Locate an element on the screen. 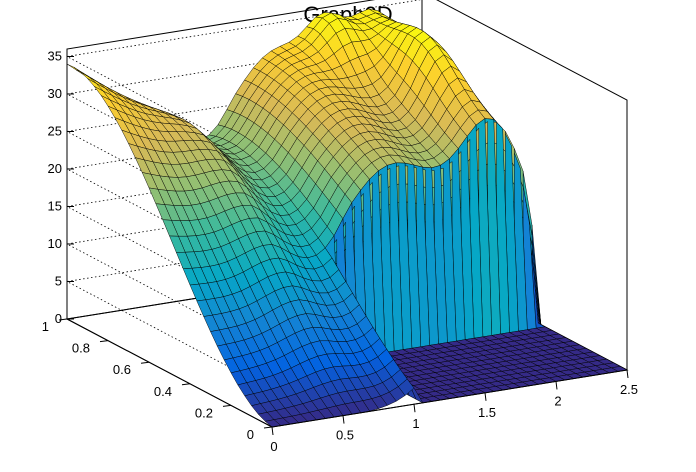  z-axis: 0 5 10 15 20 25 30 35 is located at coordinates (61, 187).